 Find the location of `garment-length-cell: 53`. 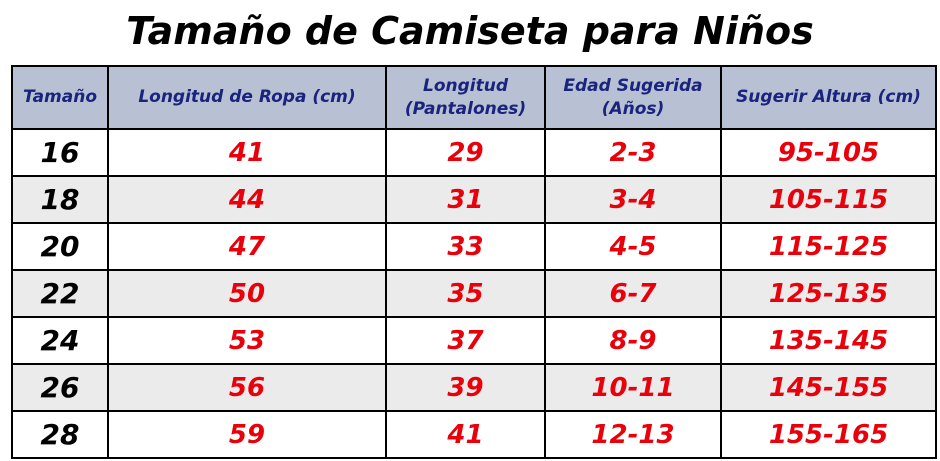

garment-length-cell: 53 is located at coordinates (247, 340).